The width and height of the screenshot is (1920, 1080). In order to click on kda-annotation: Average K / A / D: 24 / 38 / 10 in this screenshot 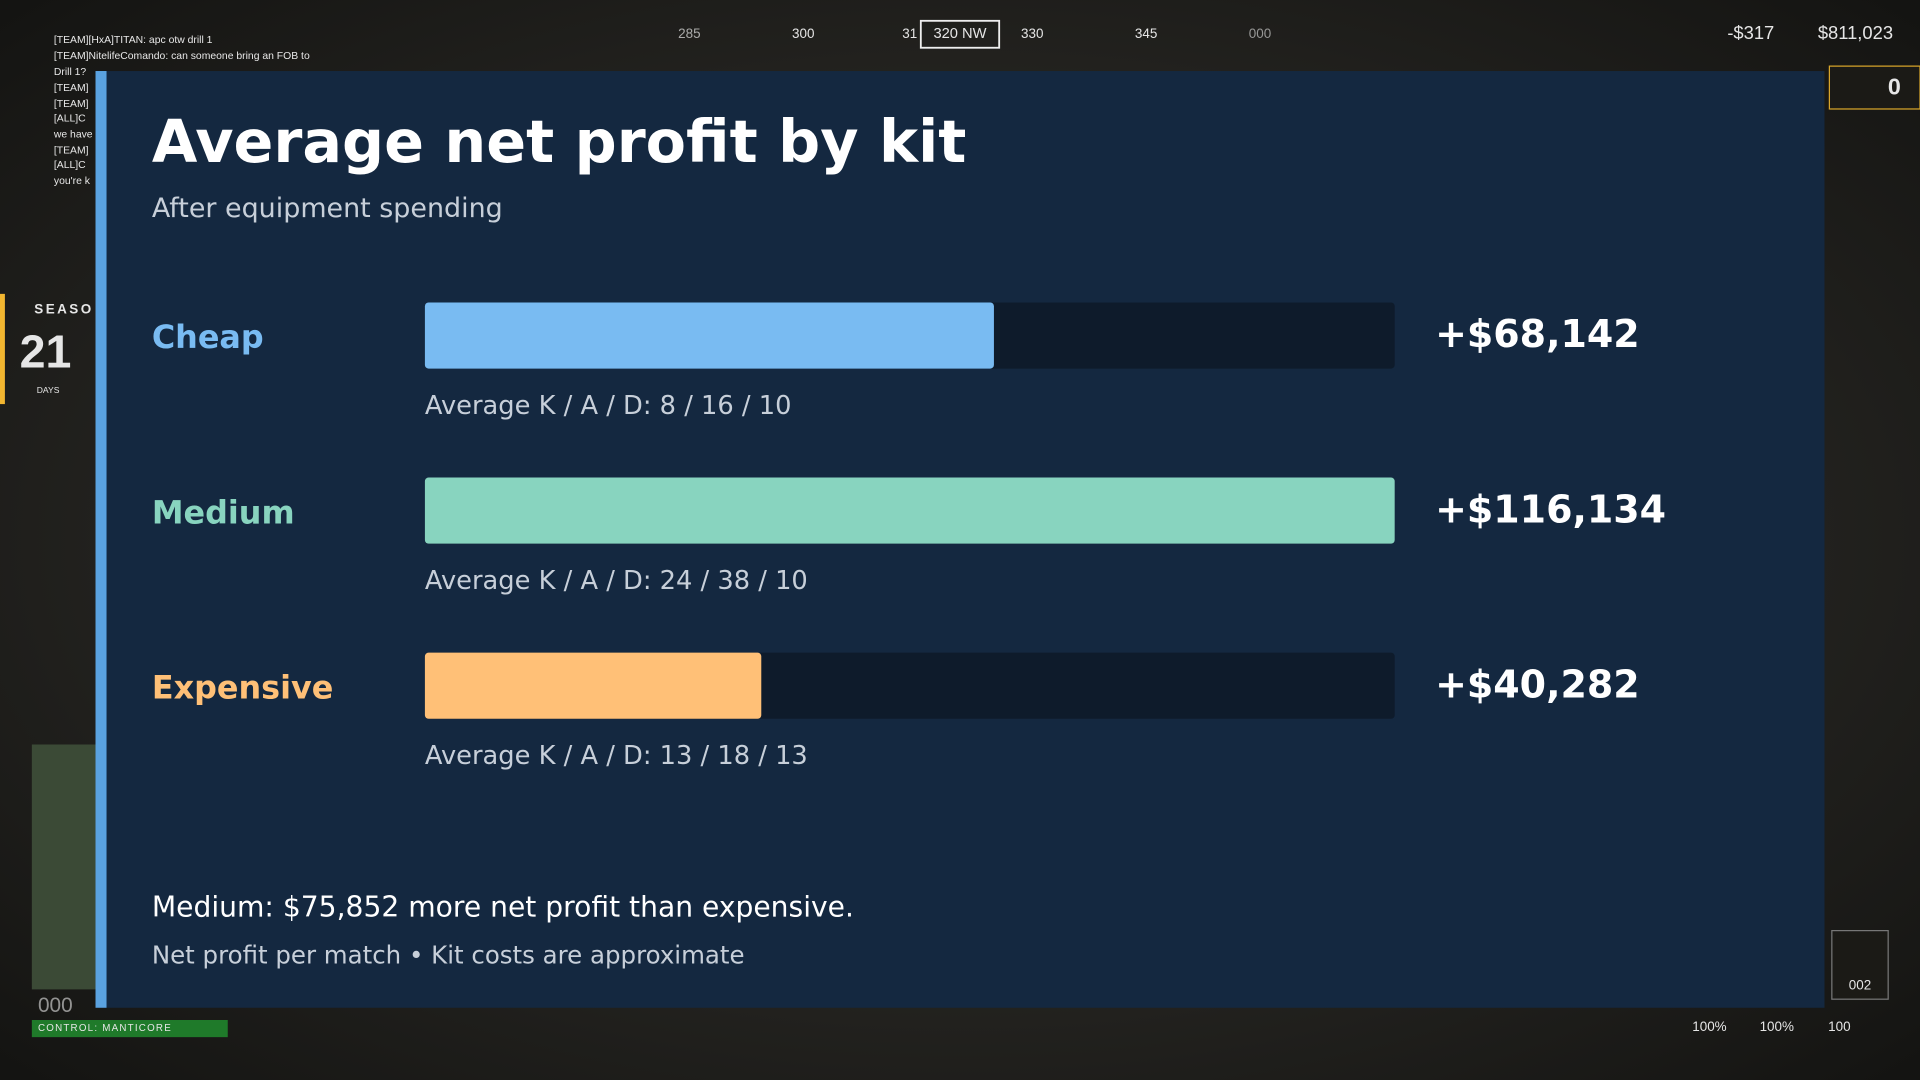, I will do `click(616, 581)`.